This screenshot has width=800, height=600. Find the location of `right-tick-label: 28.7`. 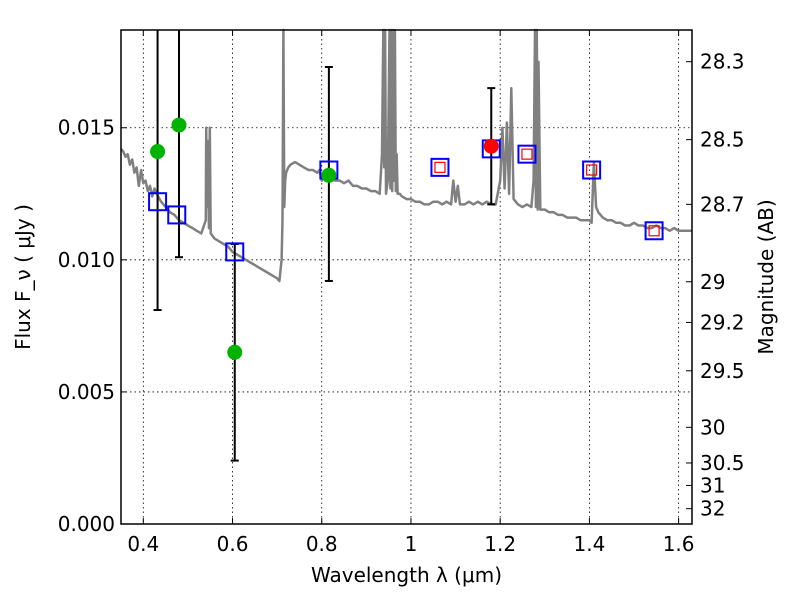

right-tick-label: 28.7 is located at coordinates (722, 204).